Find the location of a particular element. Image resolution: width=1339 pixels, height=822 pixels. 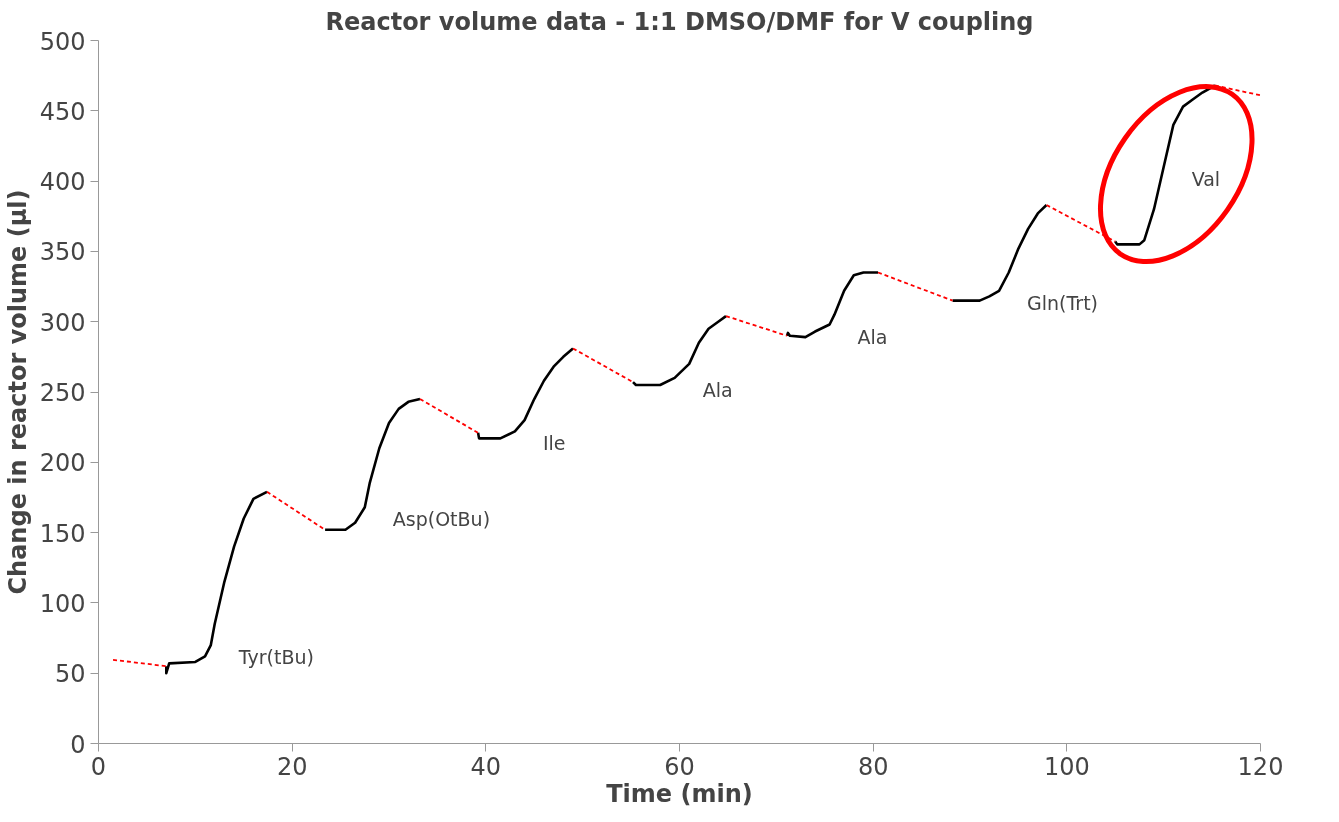

y-tick-label: 500 is located at coordinates (62, 41).